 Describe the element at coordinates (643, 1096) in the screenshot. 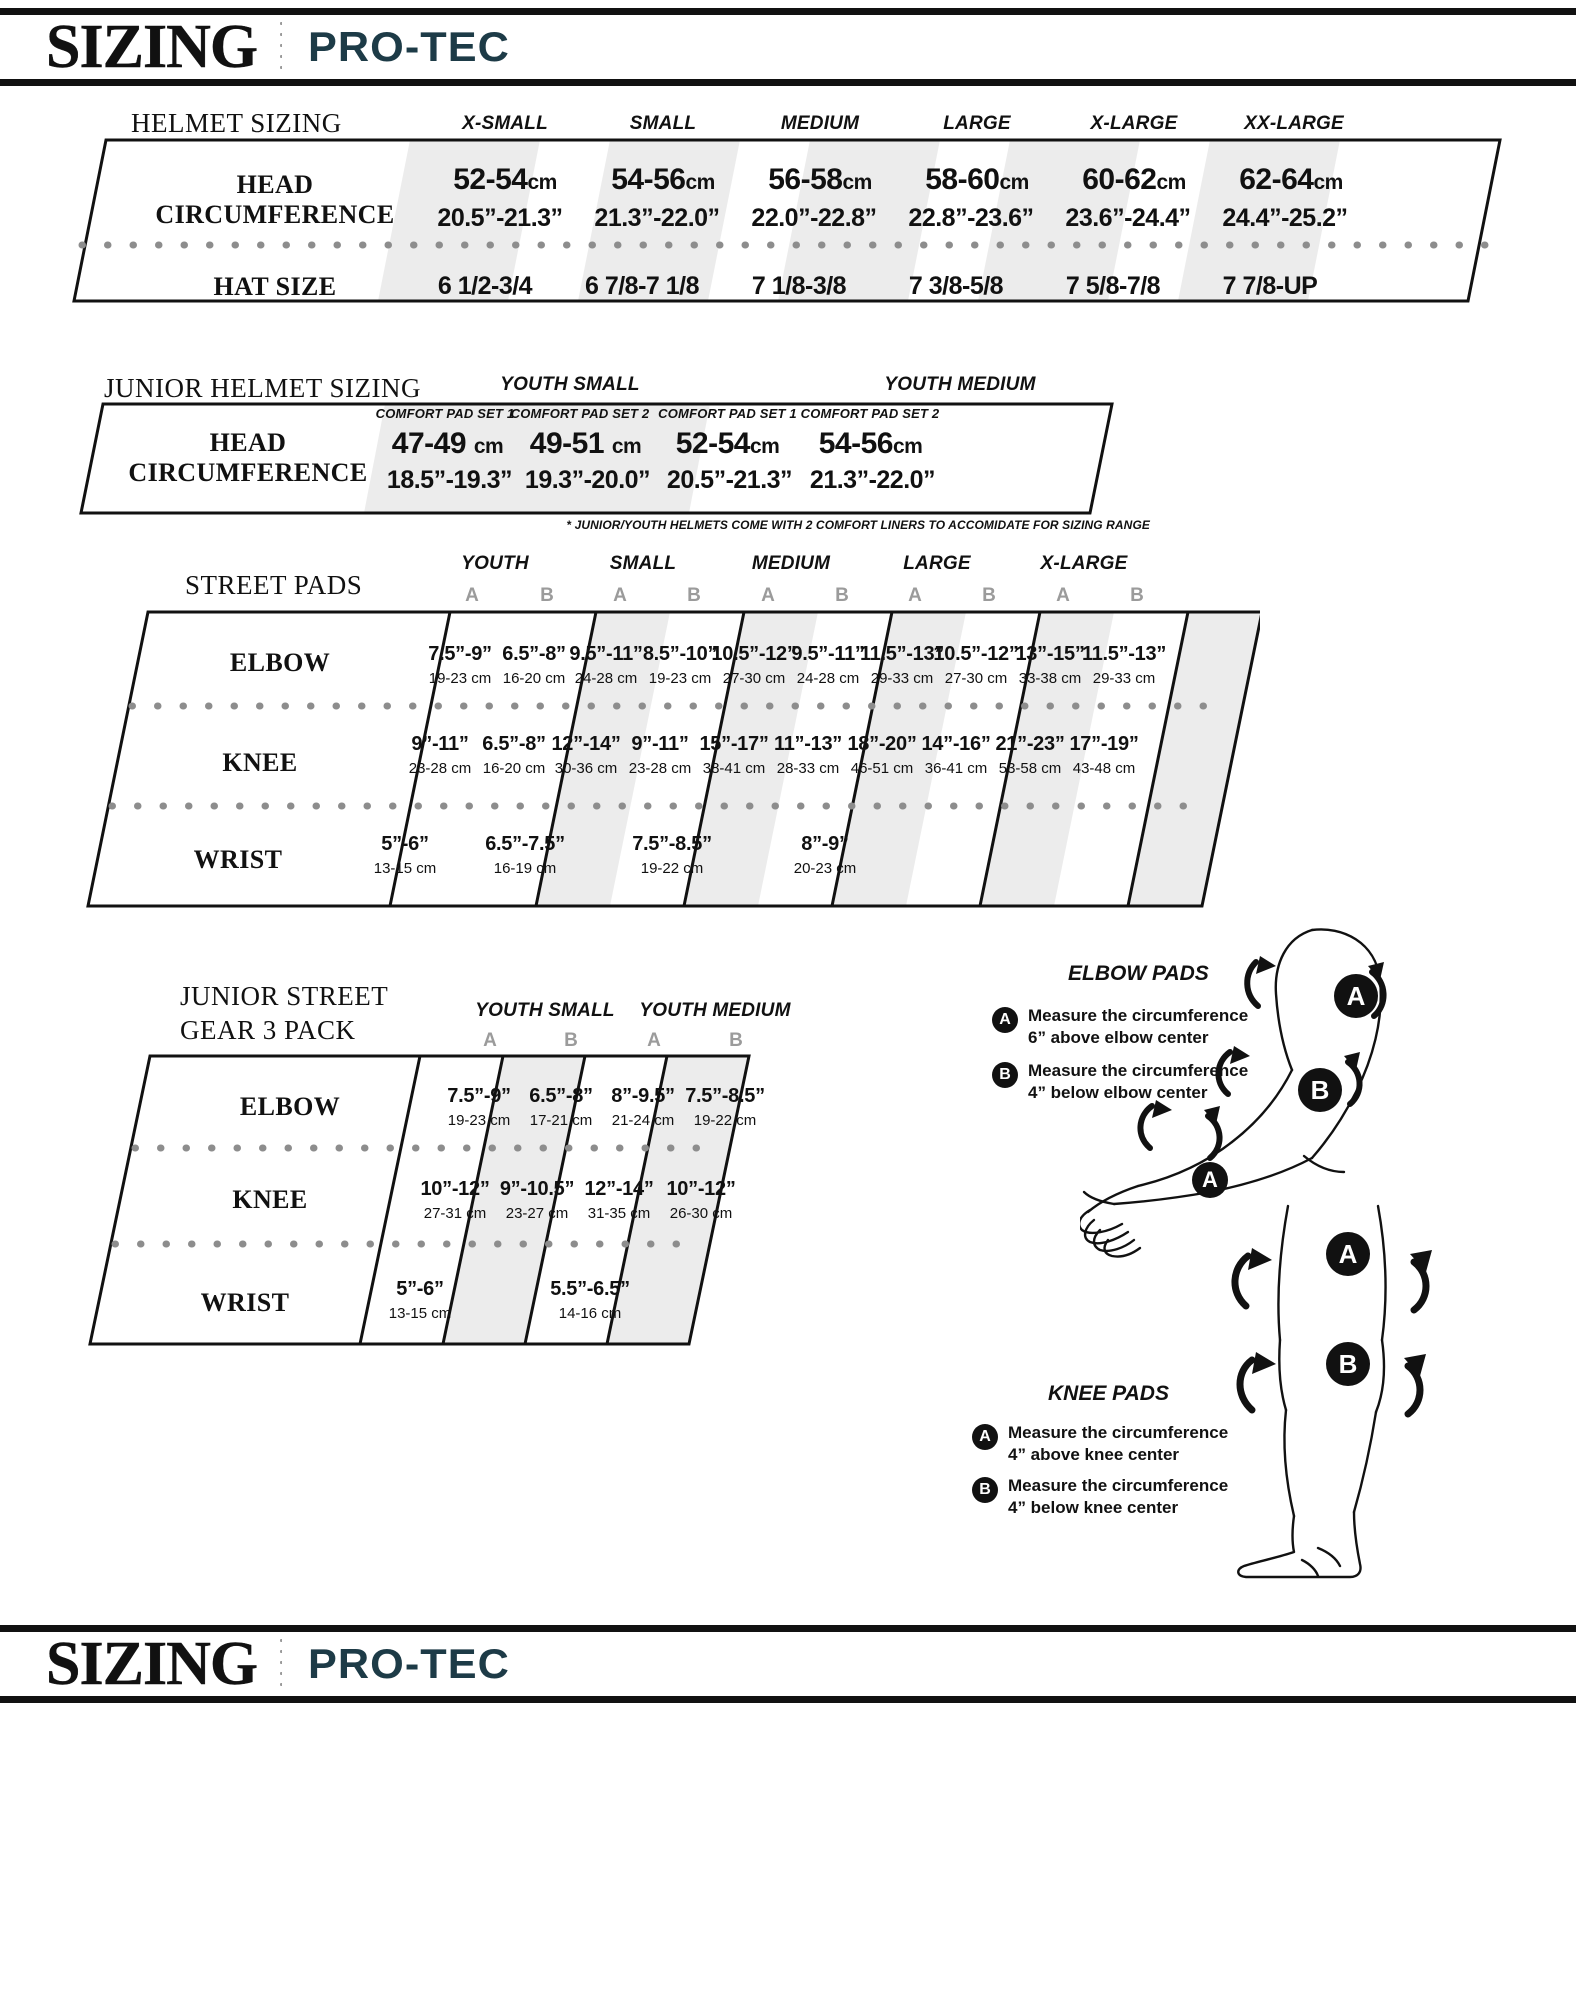

I see `junior-gear-elbow-in-2: 8”-9.5”` at that location.